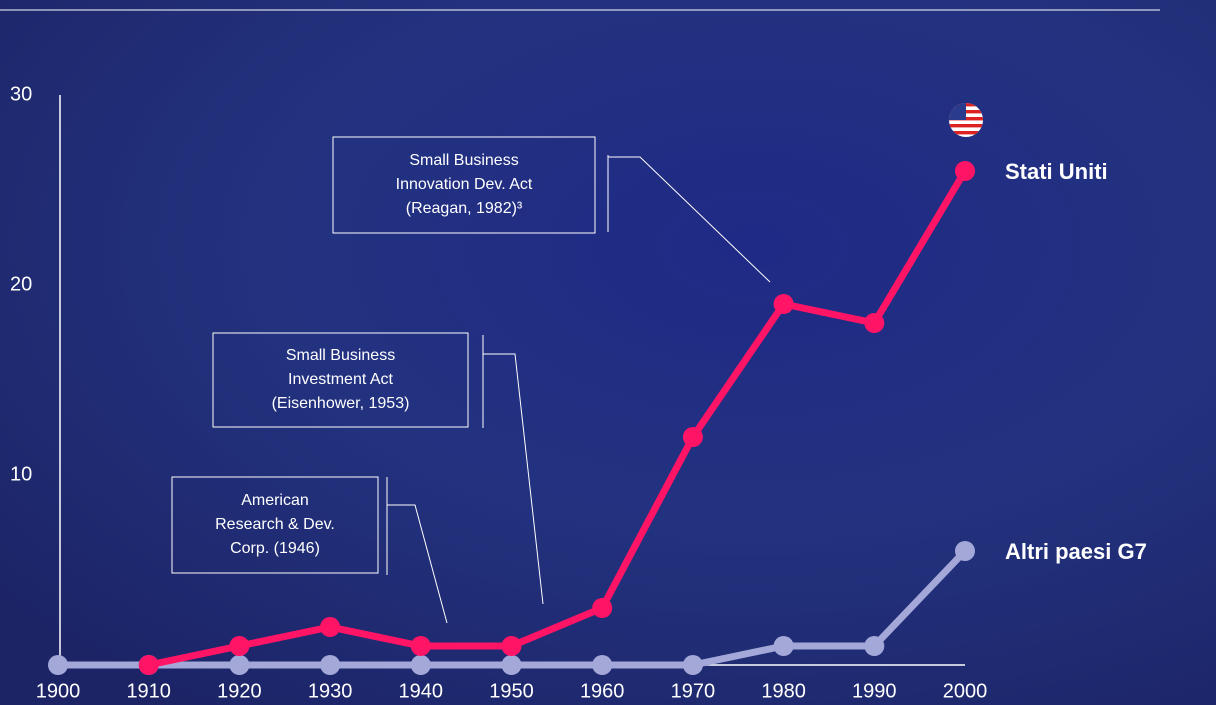  I want to click on x-tick-label: 1910, so click(148, 691).